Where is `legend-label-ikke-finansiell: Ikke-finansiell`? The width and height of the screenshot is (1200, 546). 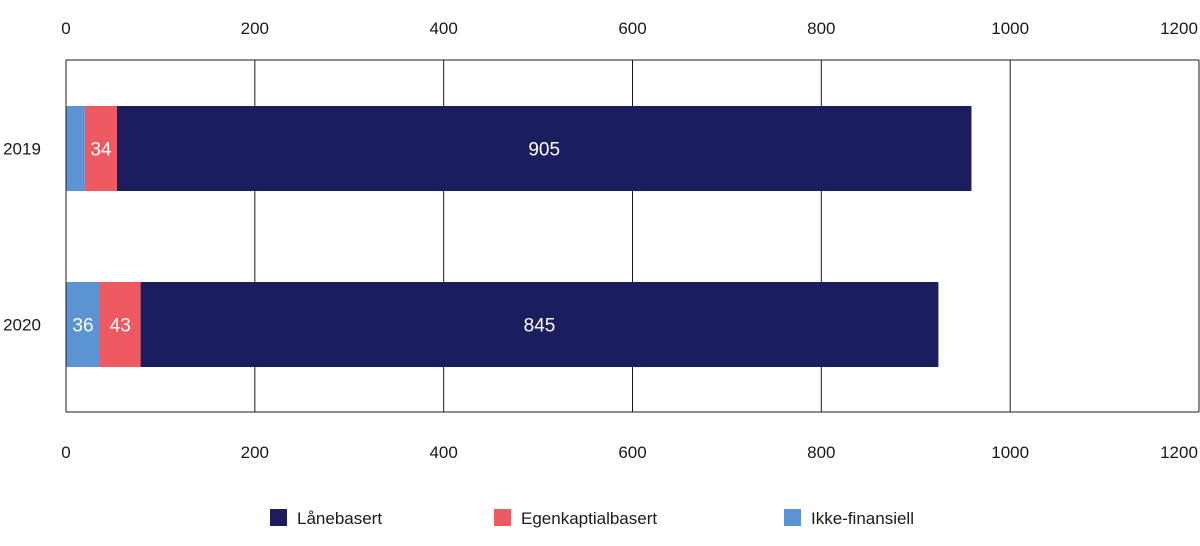 legend-label-ikke-finansiell: Ikke-finansiell is located at coordinates (862, 518).